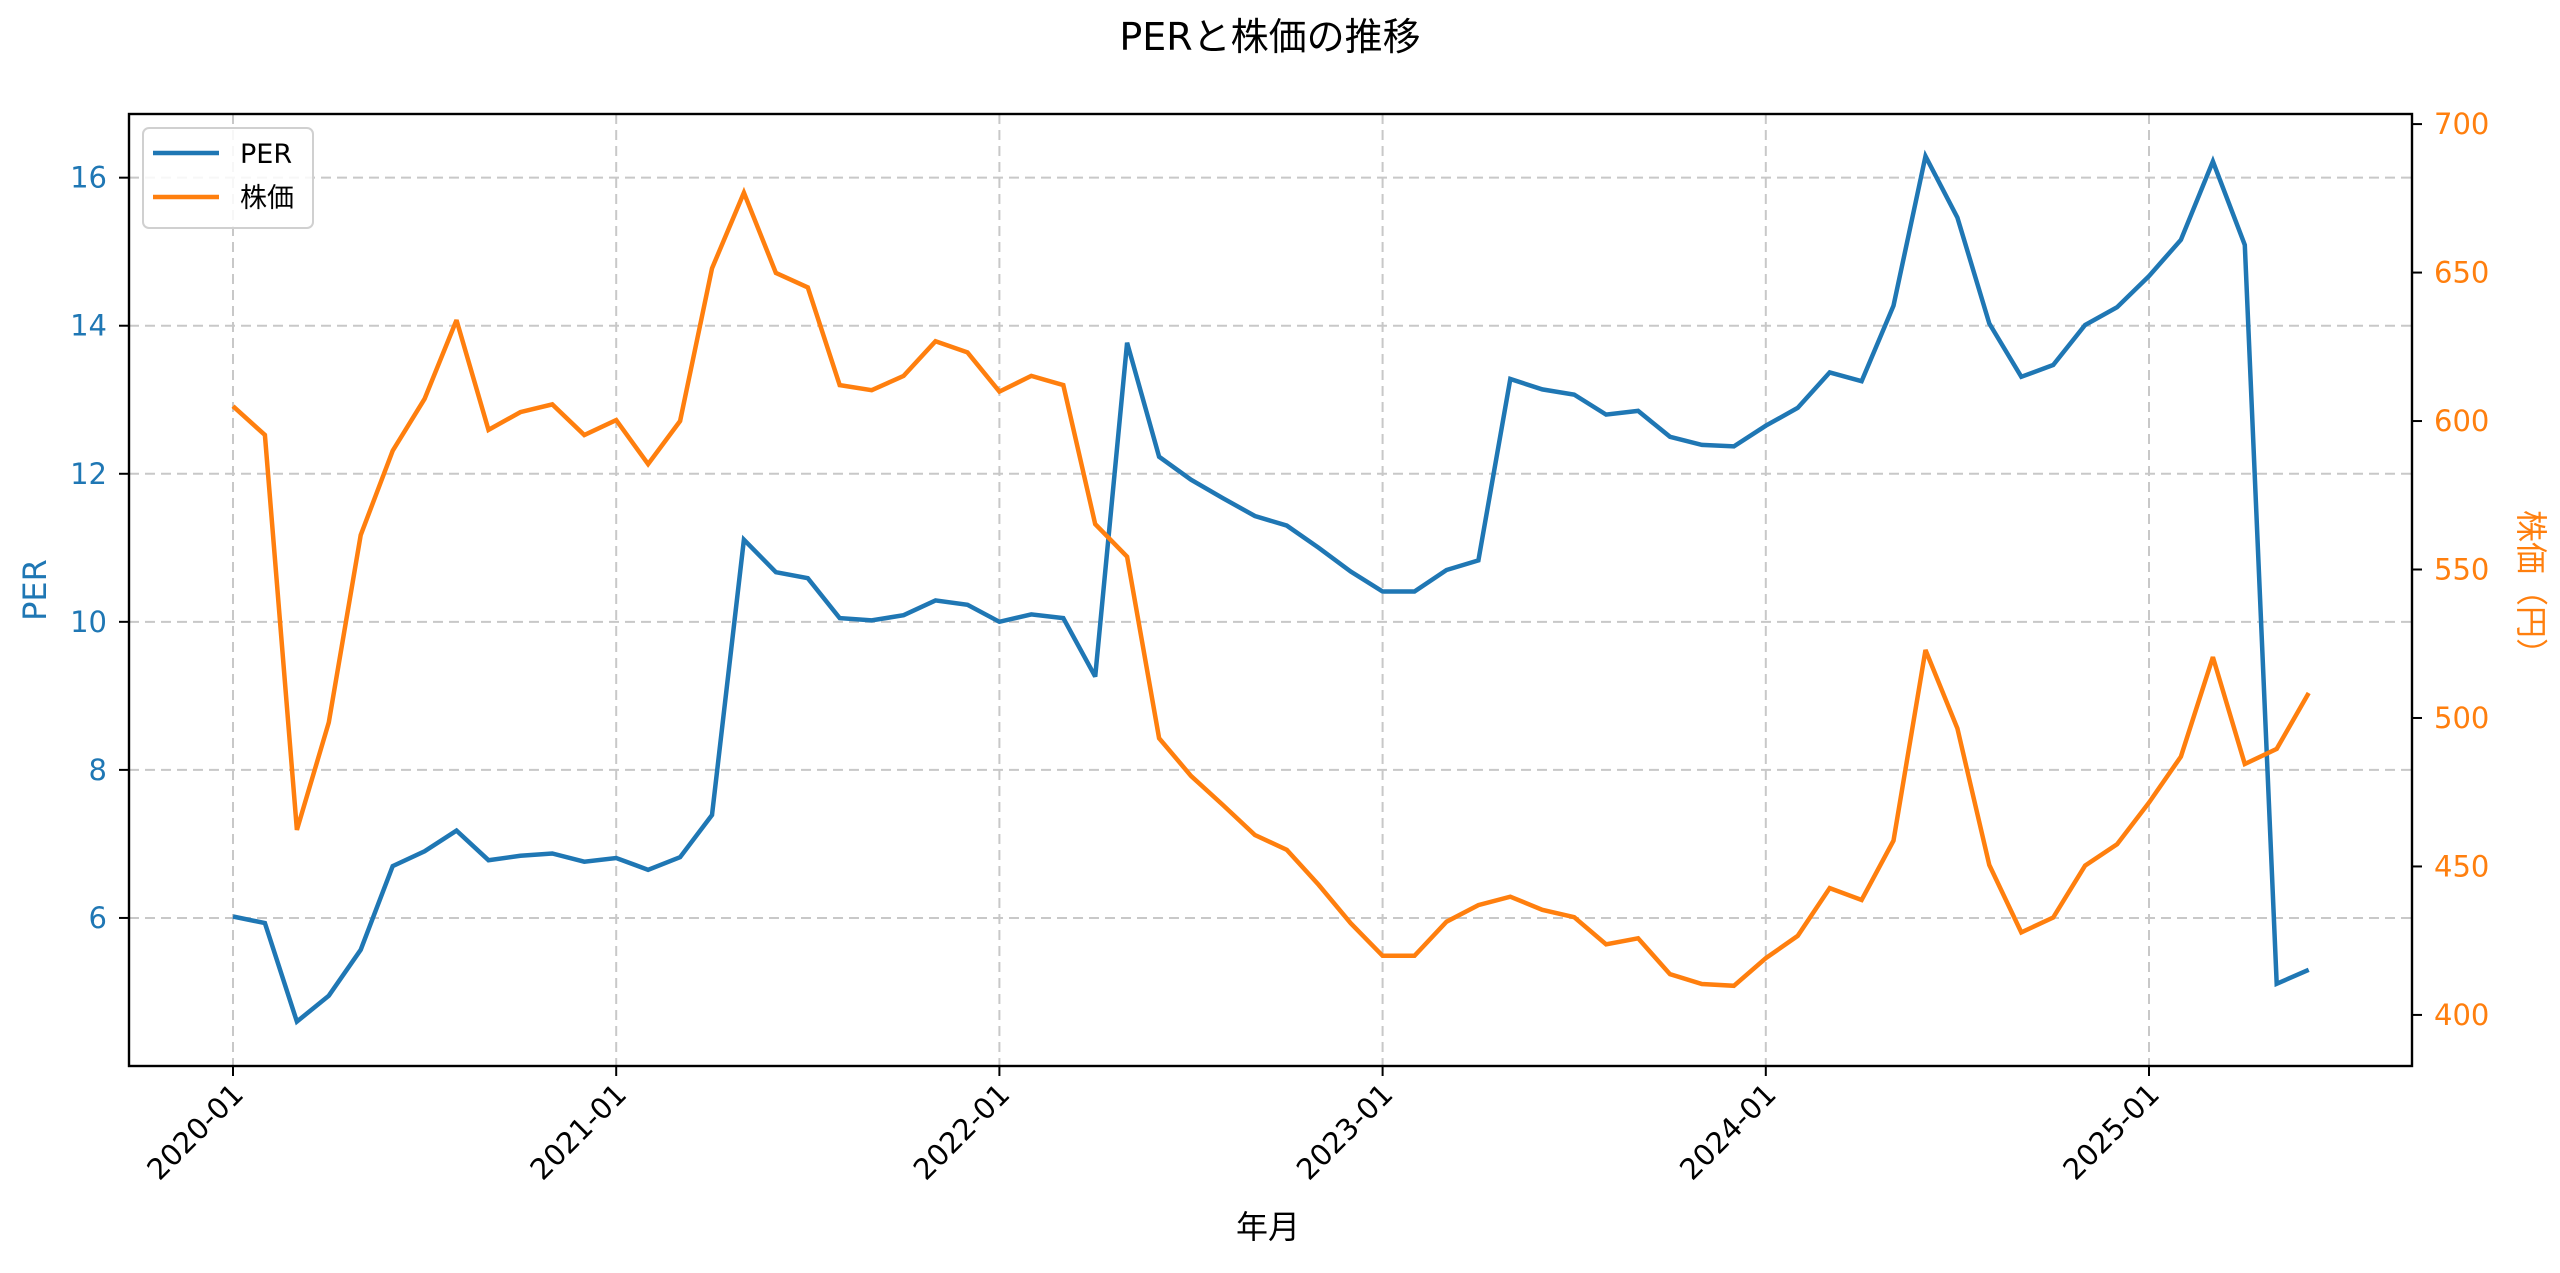 Image resolution: width=2560 pixels, height=1273 pixels. What do you see at coordinates (88, 178) in the screenshot?
I see `y-tick-label-left: 16` at bounding box center [88, 178].